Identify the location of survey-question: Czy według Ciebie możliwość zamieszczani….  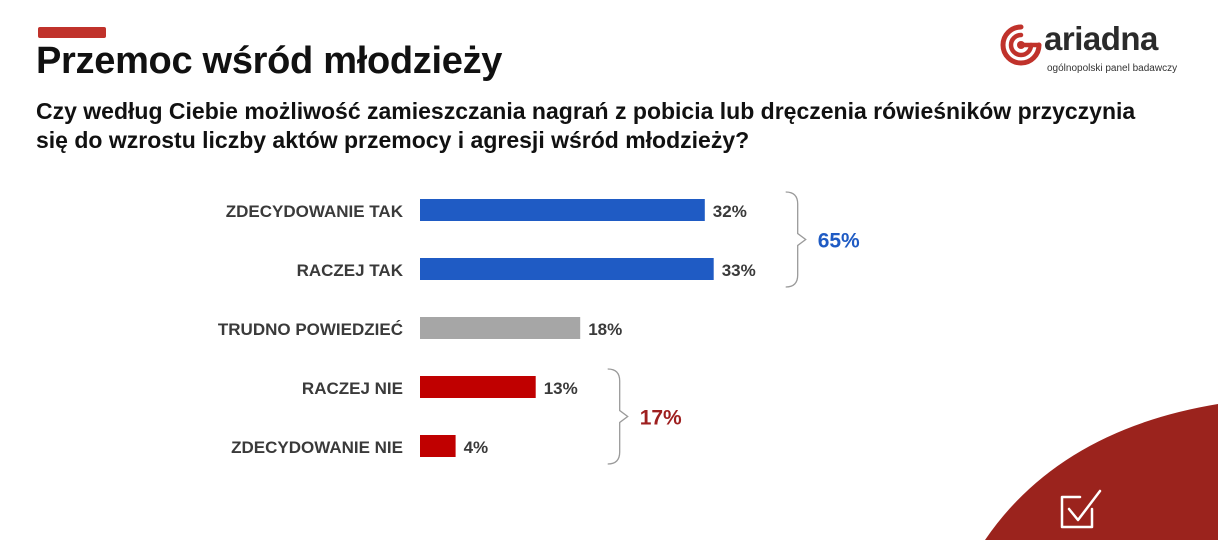
(586, 125).